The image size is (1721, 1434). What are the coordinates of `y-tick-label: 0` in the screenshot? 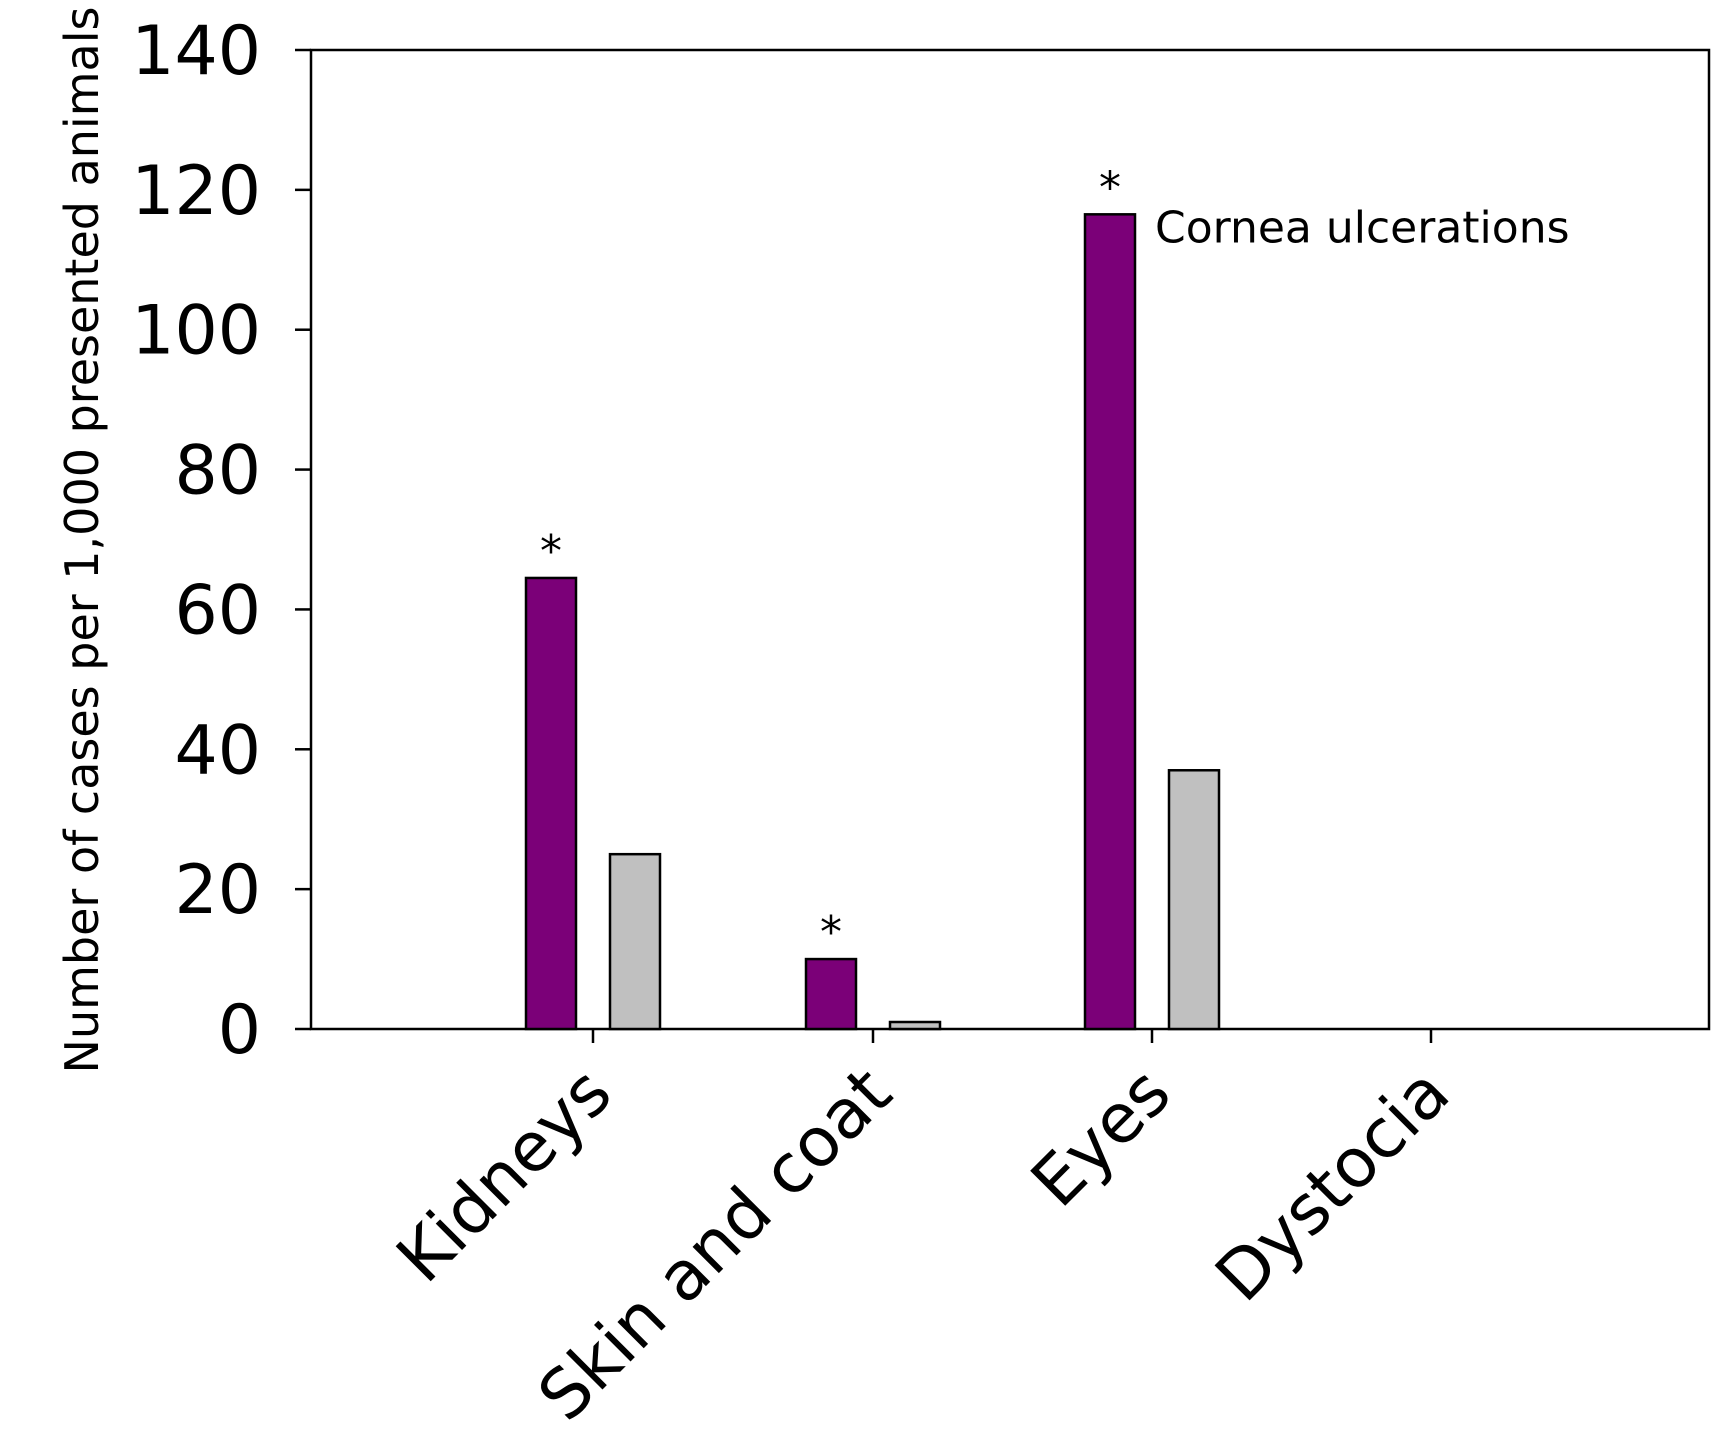 It's located at (239, 1030).